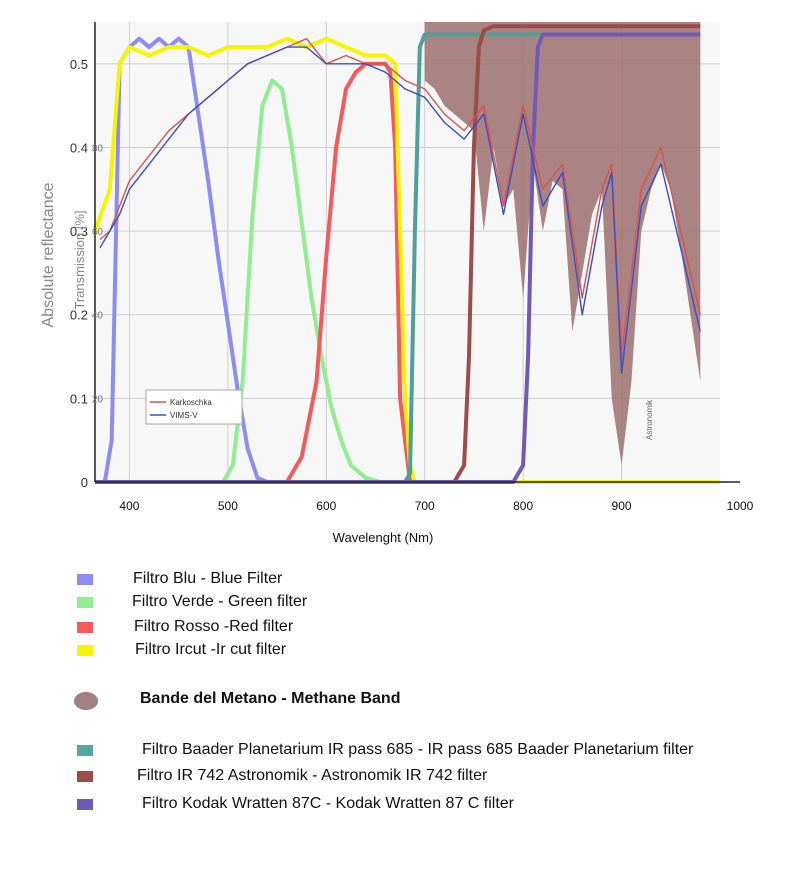 This screenshot has height=885, width=800. What do you see at coordinates (326, 506) in the screenshot?
I see `x-tick-label: 600` at bounding box center [326, 506].